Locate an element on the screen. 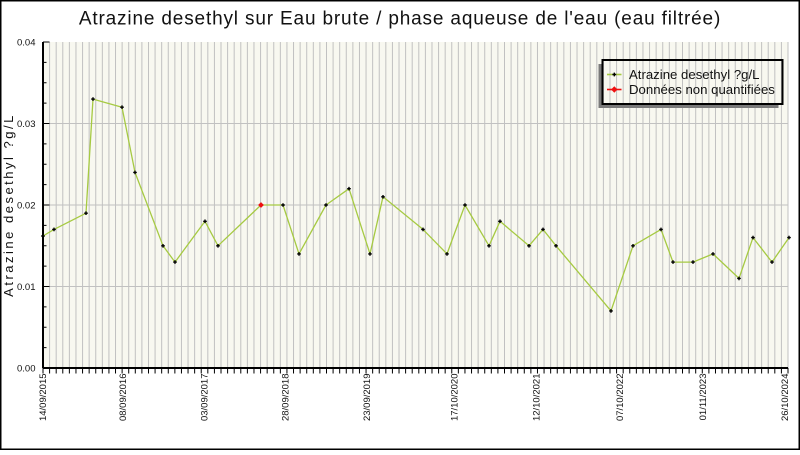 This screenshot has height=455, width=800. svg-text: 0.04 is located at coordinates (26, 42).